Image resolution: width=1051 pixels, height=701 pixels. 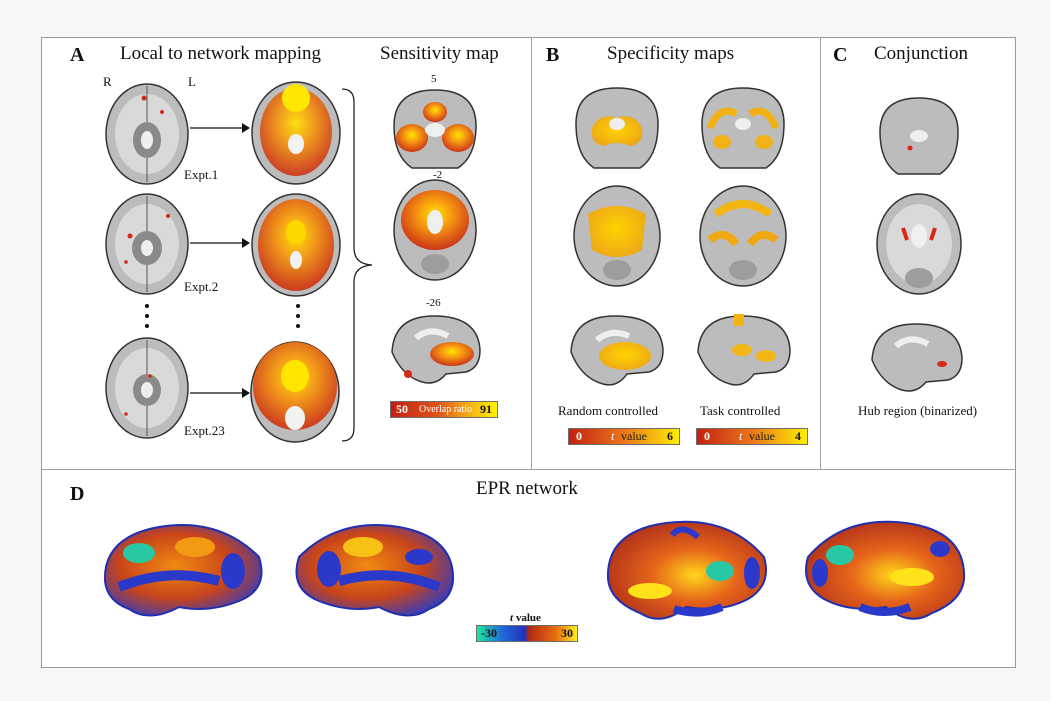 What do you see at coordinates (918, 410) in the screenshot?
I see `hub-region-caption: Hub region (binarized)` at bounding box center [918, 410].